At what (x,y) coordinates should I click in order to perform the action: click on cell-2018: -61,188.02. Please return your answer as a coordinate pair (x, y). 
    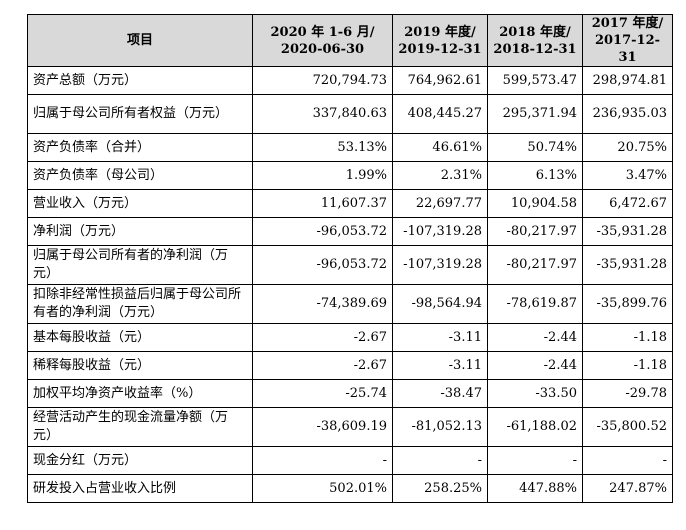
    Looking at the image, I should click on (535, 427).